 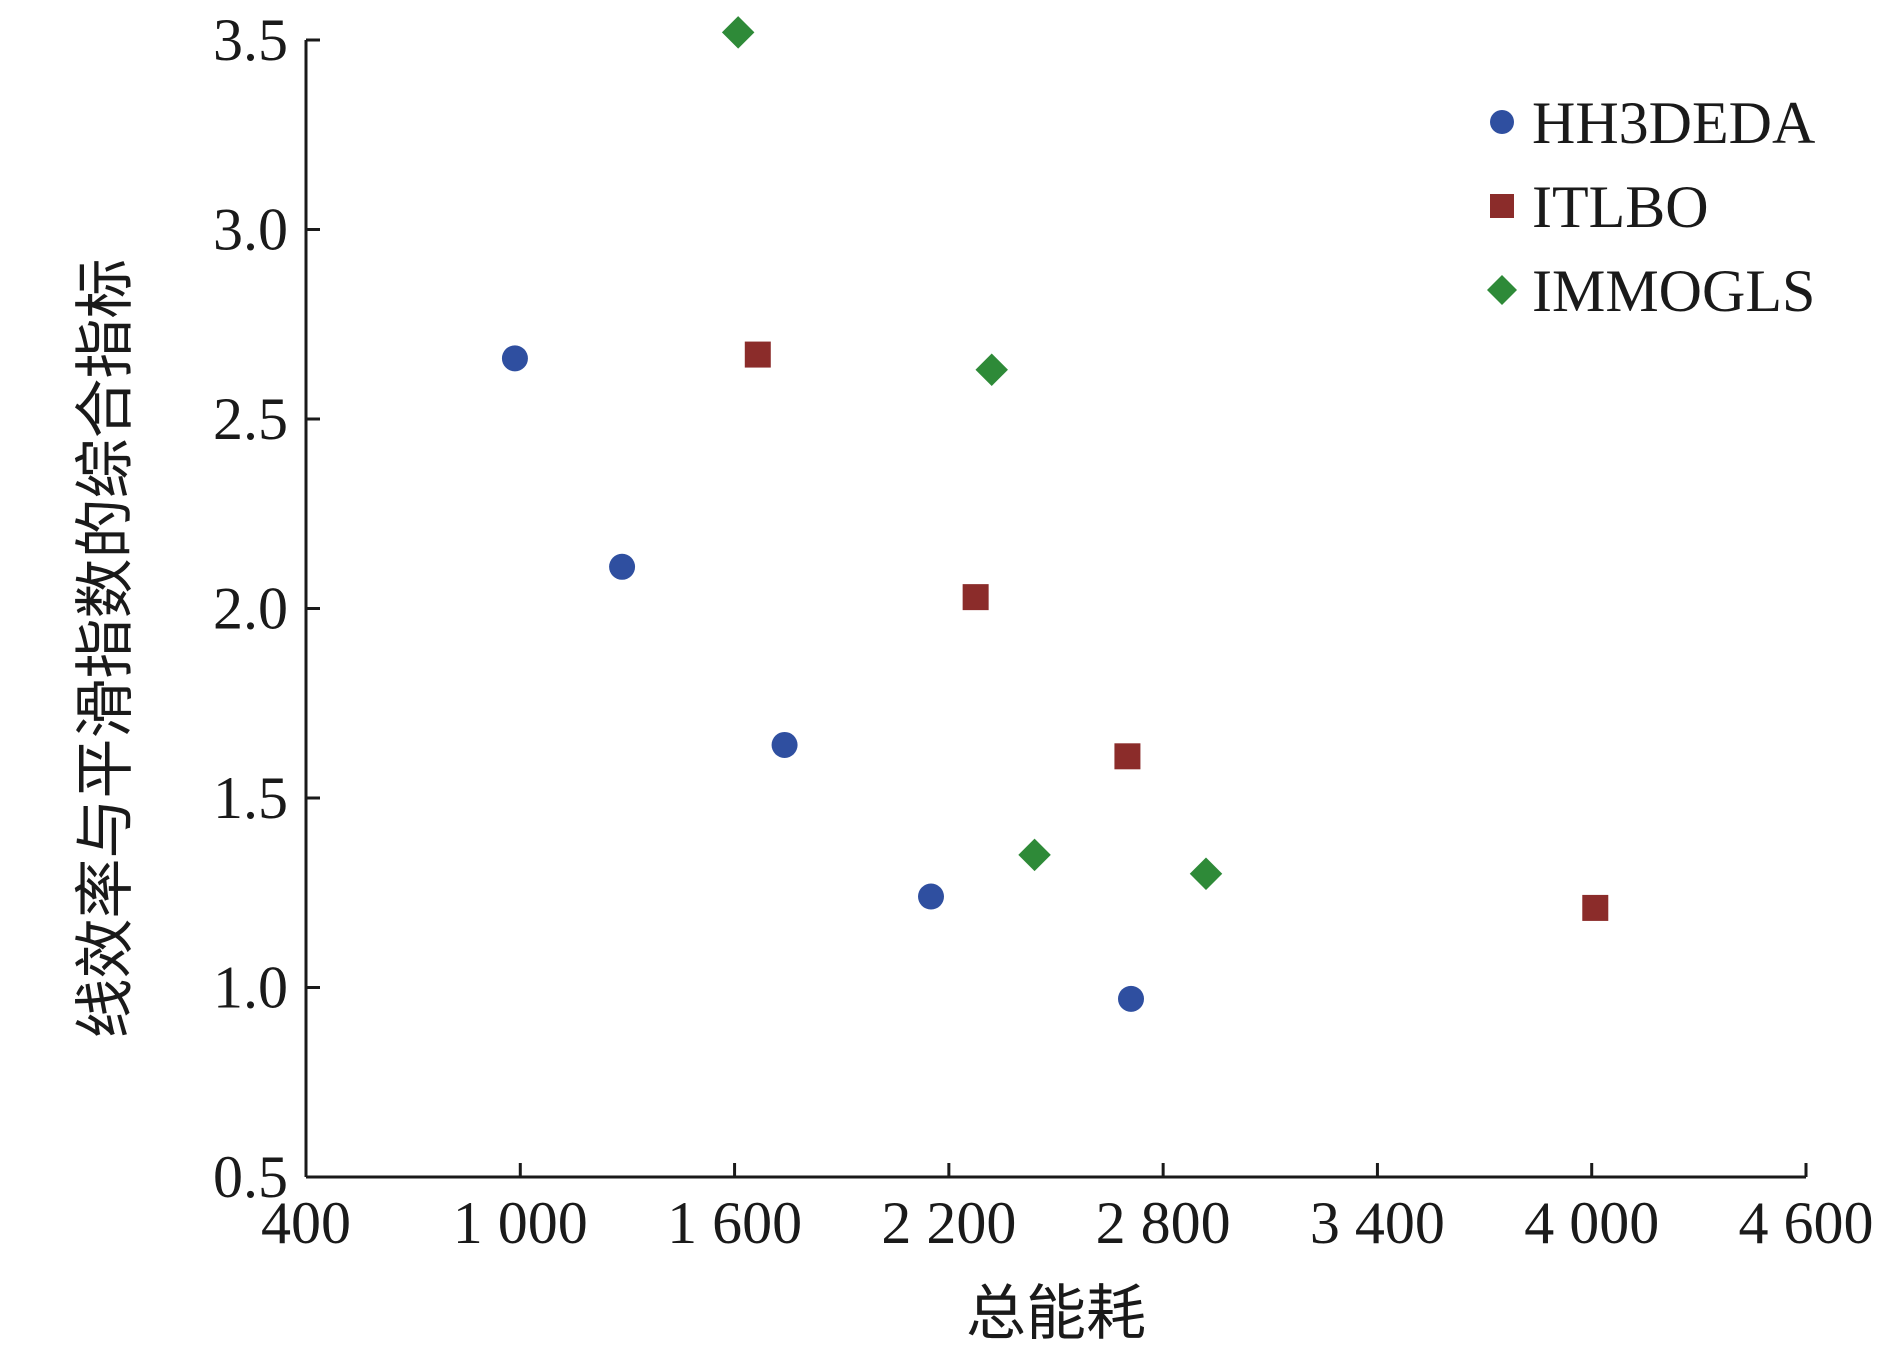 What do you see at coordinates (1067, 1209) in the screenshot?
I see `x-axis-ticks: 400 1 000 1 600 2 200 2 800 3 400 4 000 4 600` at bounding box center [1067, 1209].